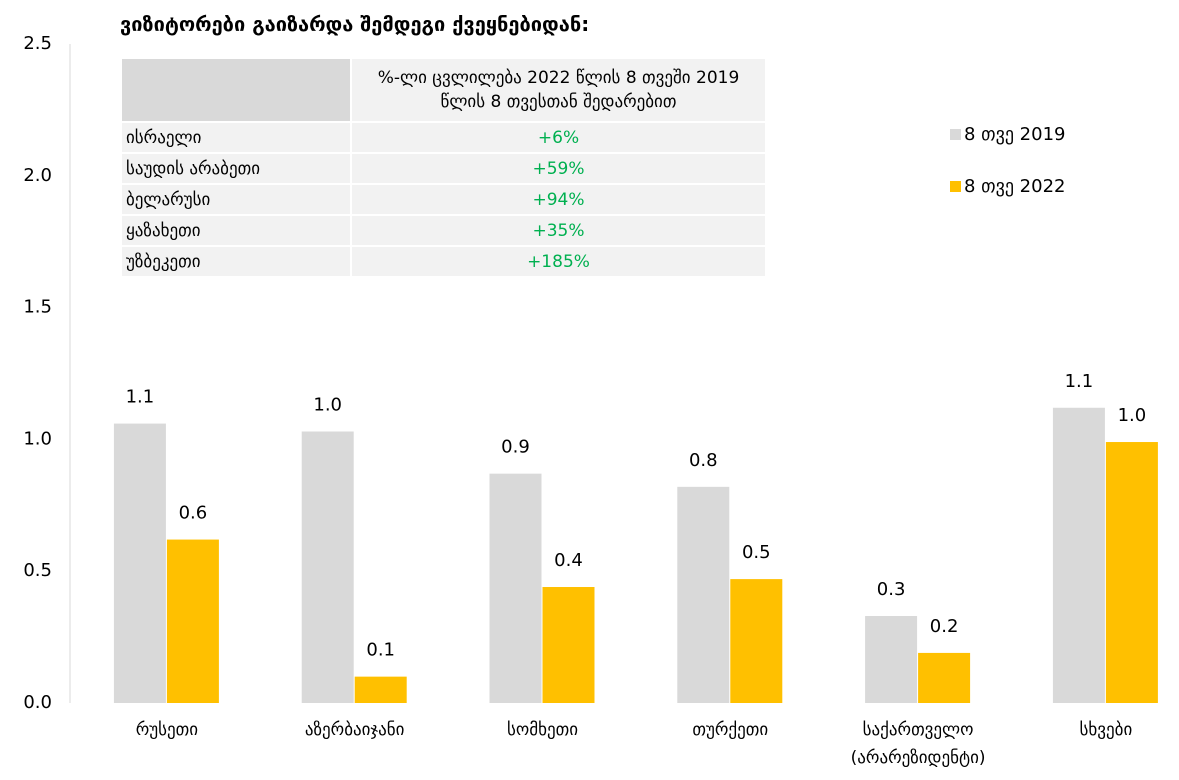 Image resolution: width=1179 pixels, height=780 pixels. I want to click on data-label: 0.9, so click(515, 447).